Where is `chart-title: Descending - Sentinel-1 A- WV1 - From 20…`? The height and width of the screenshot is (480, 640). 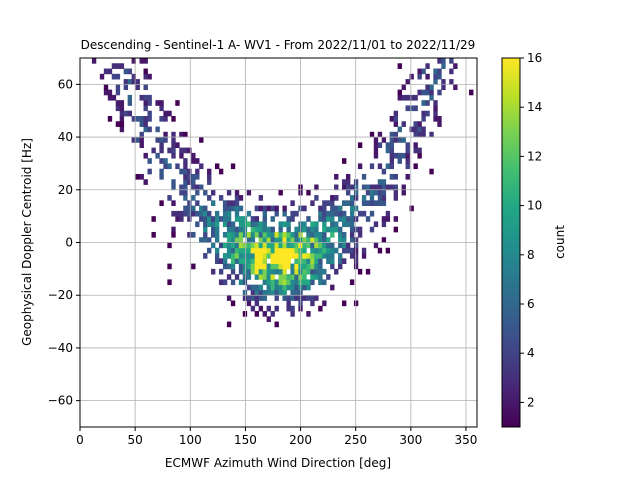
chart-title: Descending - Sentinel-1 A- WV1 - From 20… is located at coordinates (278, 45).